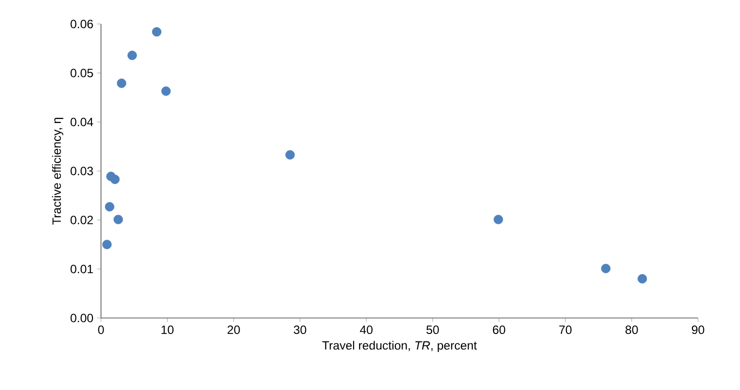  What do you see at coordinates (82, 122) in the screenshot?
I see `y-tick-label: 0.04` at bounding box center [82, 122].